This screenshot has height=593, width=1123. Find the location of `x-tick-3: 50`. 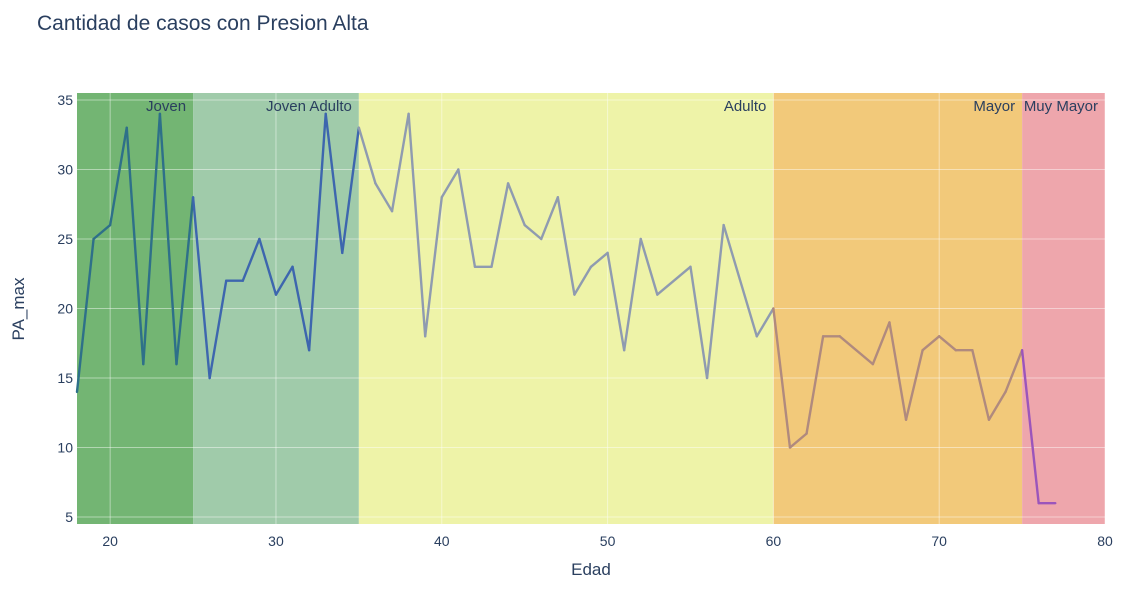

x-tick-3: 50 is located at coordinates (608, 541).